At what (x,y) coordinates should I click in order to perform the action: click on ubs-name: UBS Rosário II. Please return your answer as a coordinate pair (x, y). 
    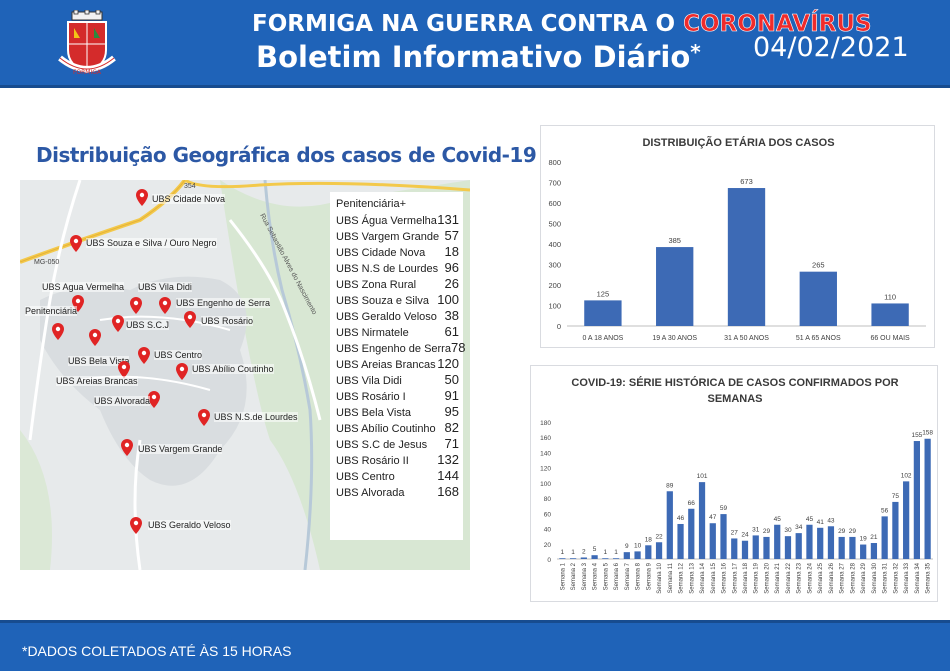
    Looking at the image, I should click on (372, 461).